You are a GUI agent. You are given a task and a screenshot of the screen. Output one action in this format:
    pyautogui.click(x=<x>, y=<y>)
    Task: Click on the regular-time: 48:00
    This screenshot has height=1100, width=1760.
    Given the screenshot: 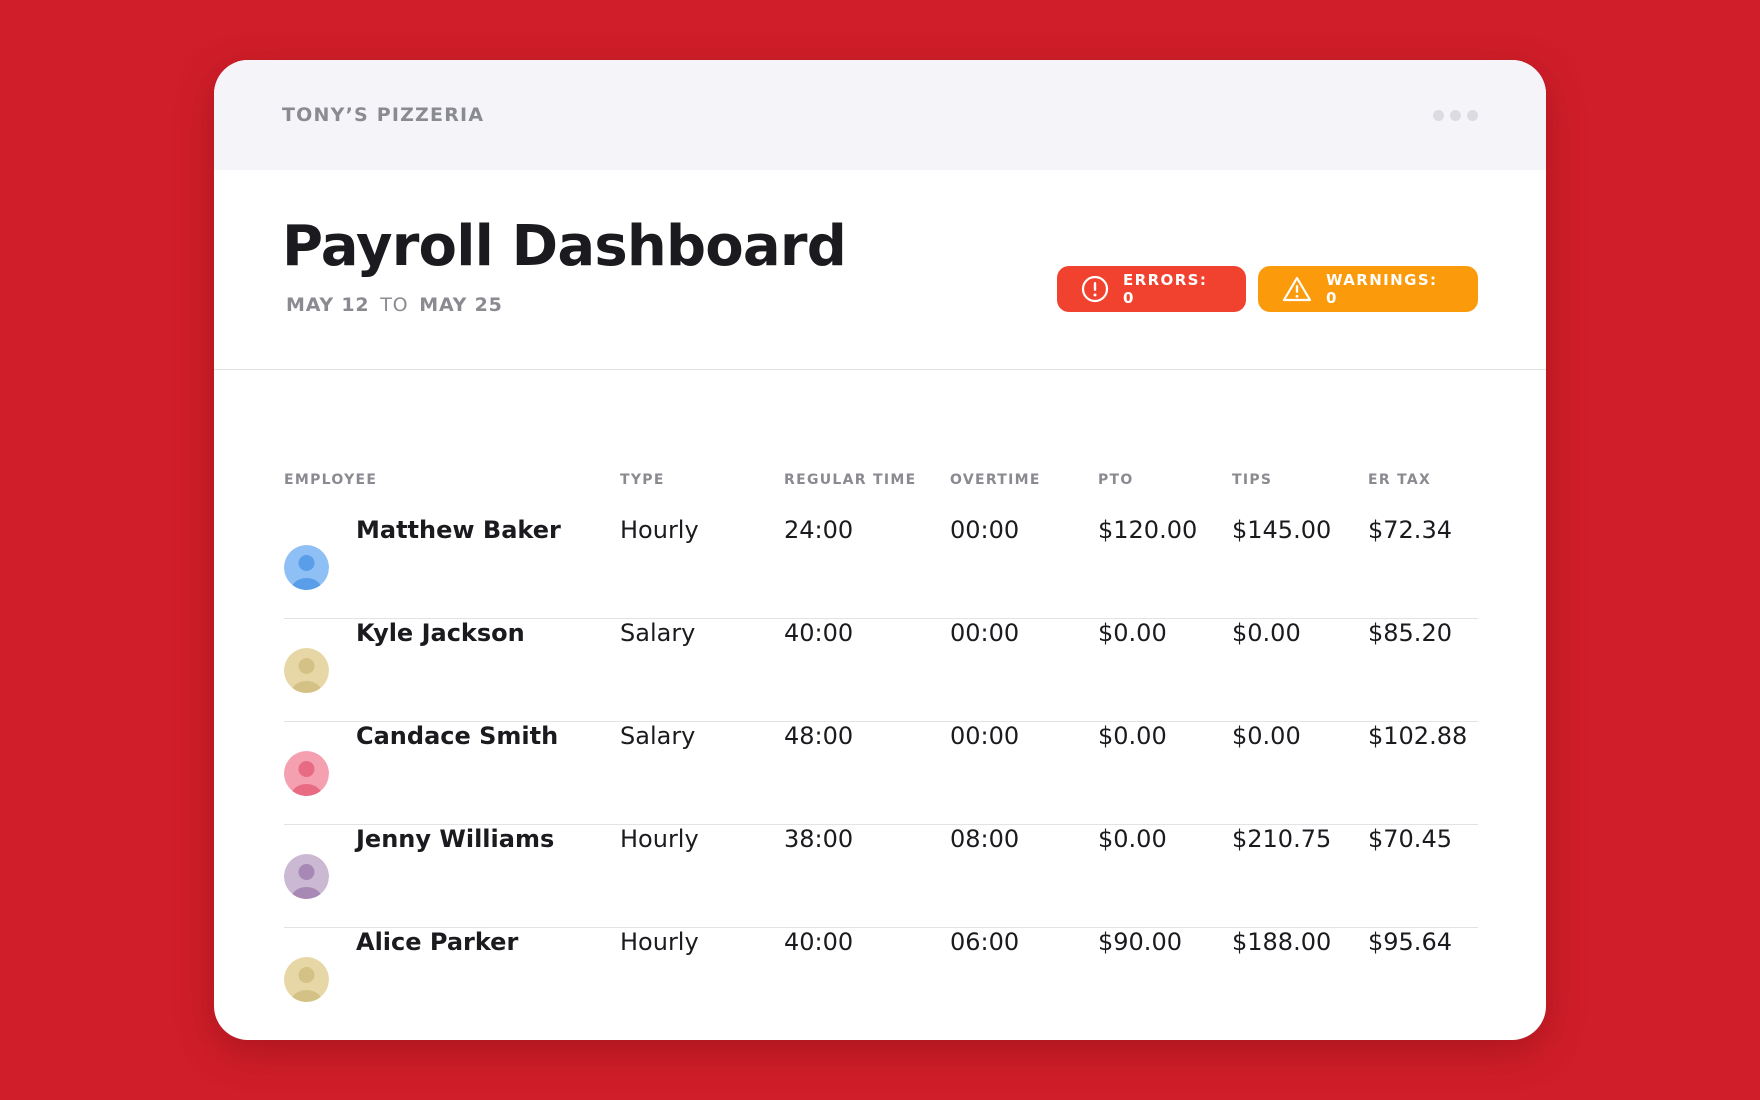 What is the action you would take?
    pyautogui.click(x=819, y=736)
    